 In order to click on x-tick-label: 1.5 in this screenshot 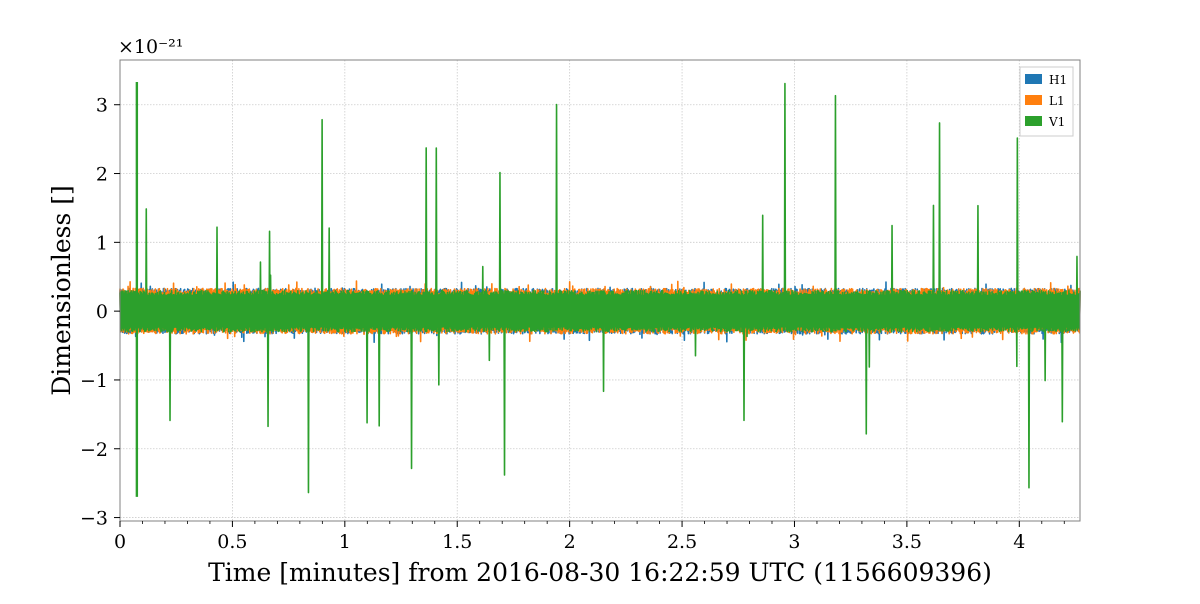, I will do `click(457, 542)`.